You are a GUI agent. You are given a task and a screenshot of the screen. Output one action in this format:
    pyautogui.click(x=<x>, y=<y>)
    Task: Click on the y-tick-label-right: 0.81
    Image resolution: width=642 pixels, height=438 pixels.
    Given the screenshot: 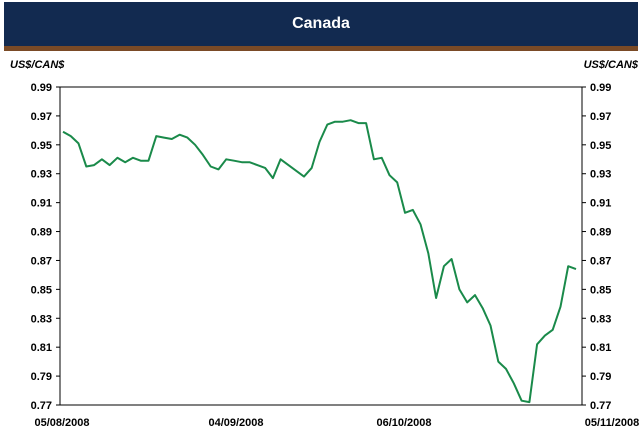 What is the action you would take?
    pyautogui.click(x=600, y=348)
    